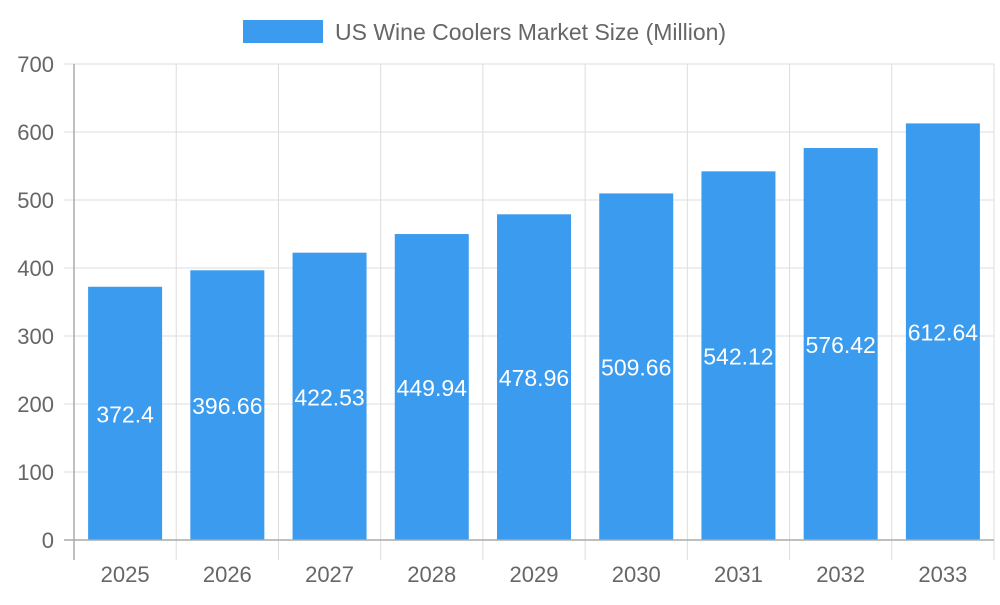 Image resolution: width=1000 pixels, height=605 pixels. What do you see at coordinates (329, 574) in the screenshot?
I see `x-tick-label: 2027` at bounding box center [329, 574].